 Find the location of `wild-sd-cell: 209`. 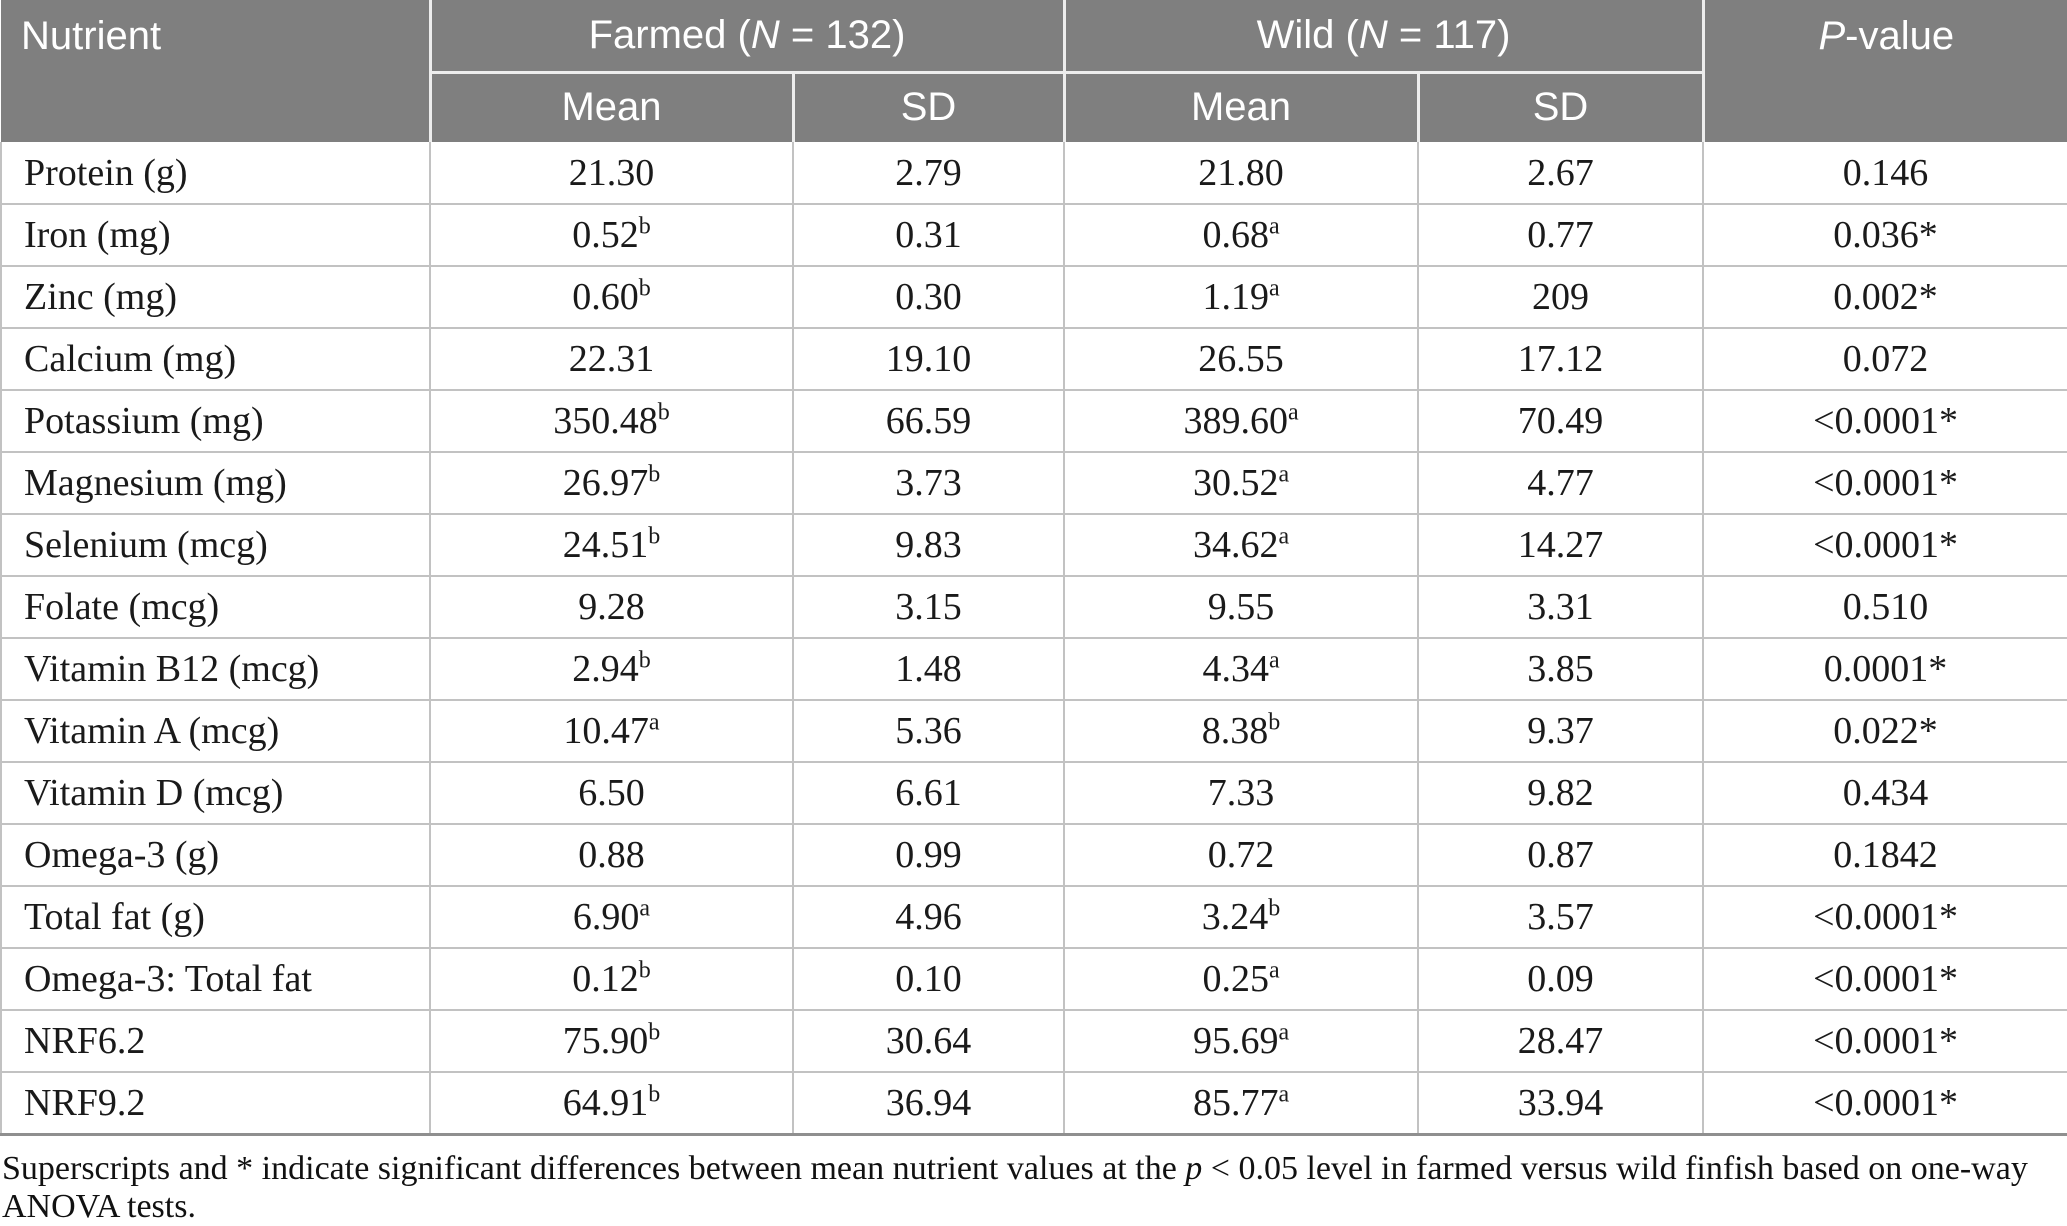

wild-sd-cell: 209 is located at coordinates (1561, 297).